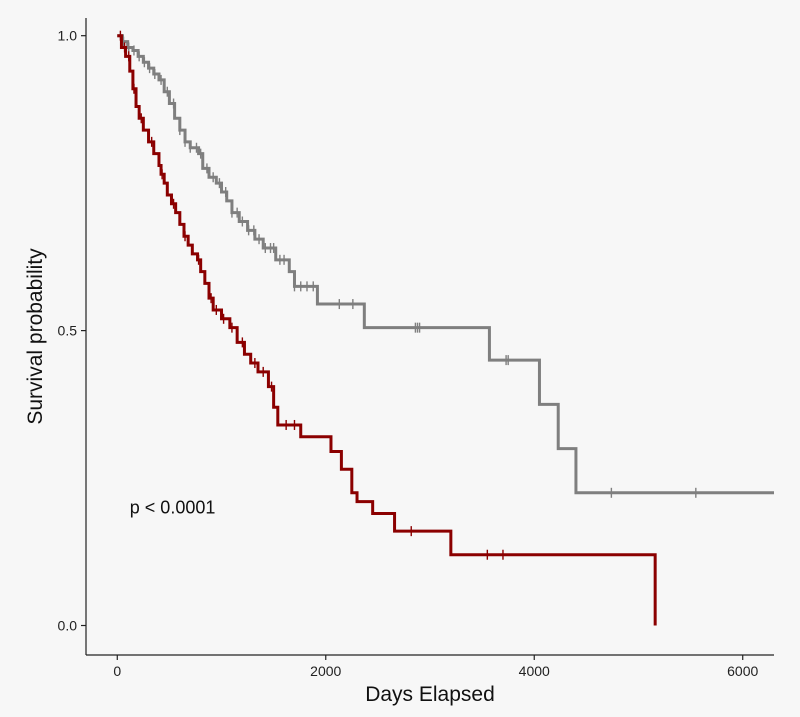  I want to click on y-tick-label: 0.5, so click(68, 331).